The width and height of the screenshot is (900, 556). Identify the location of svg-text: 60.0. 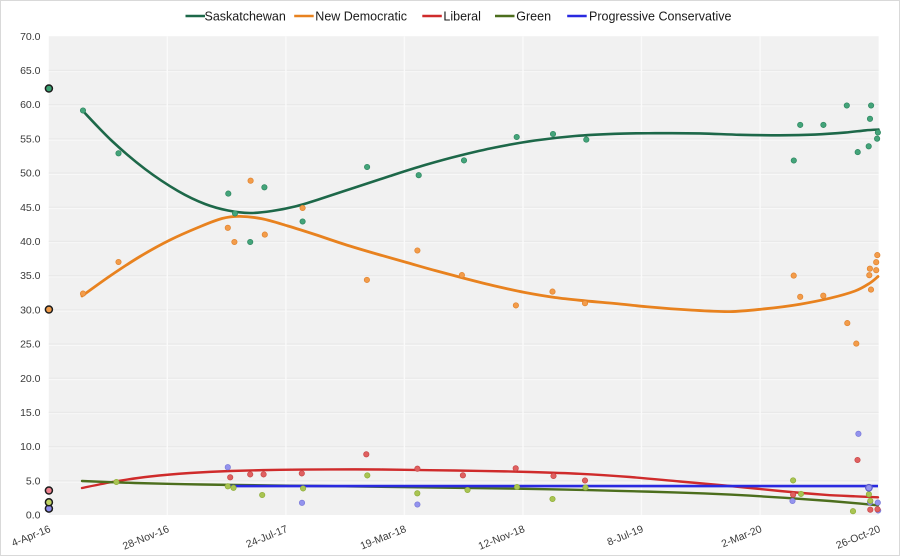
(30, 105).